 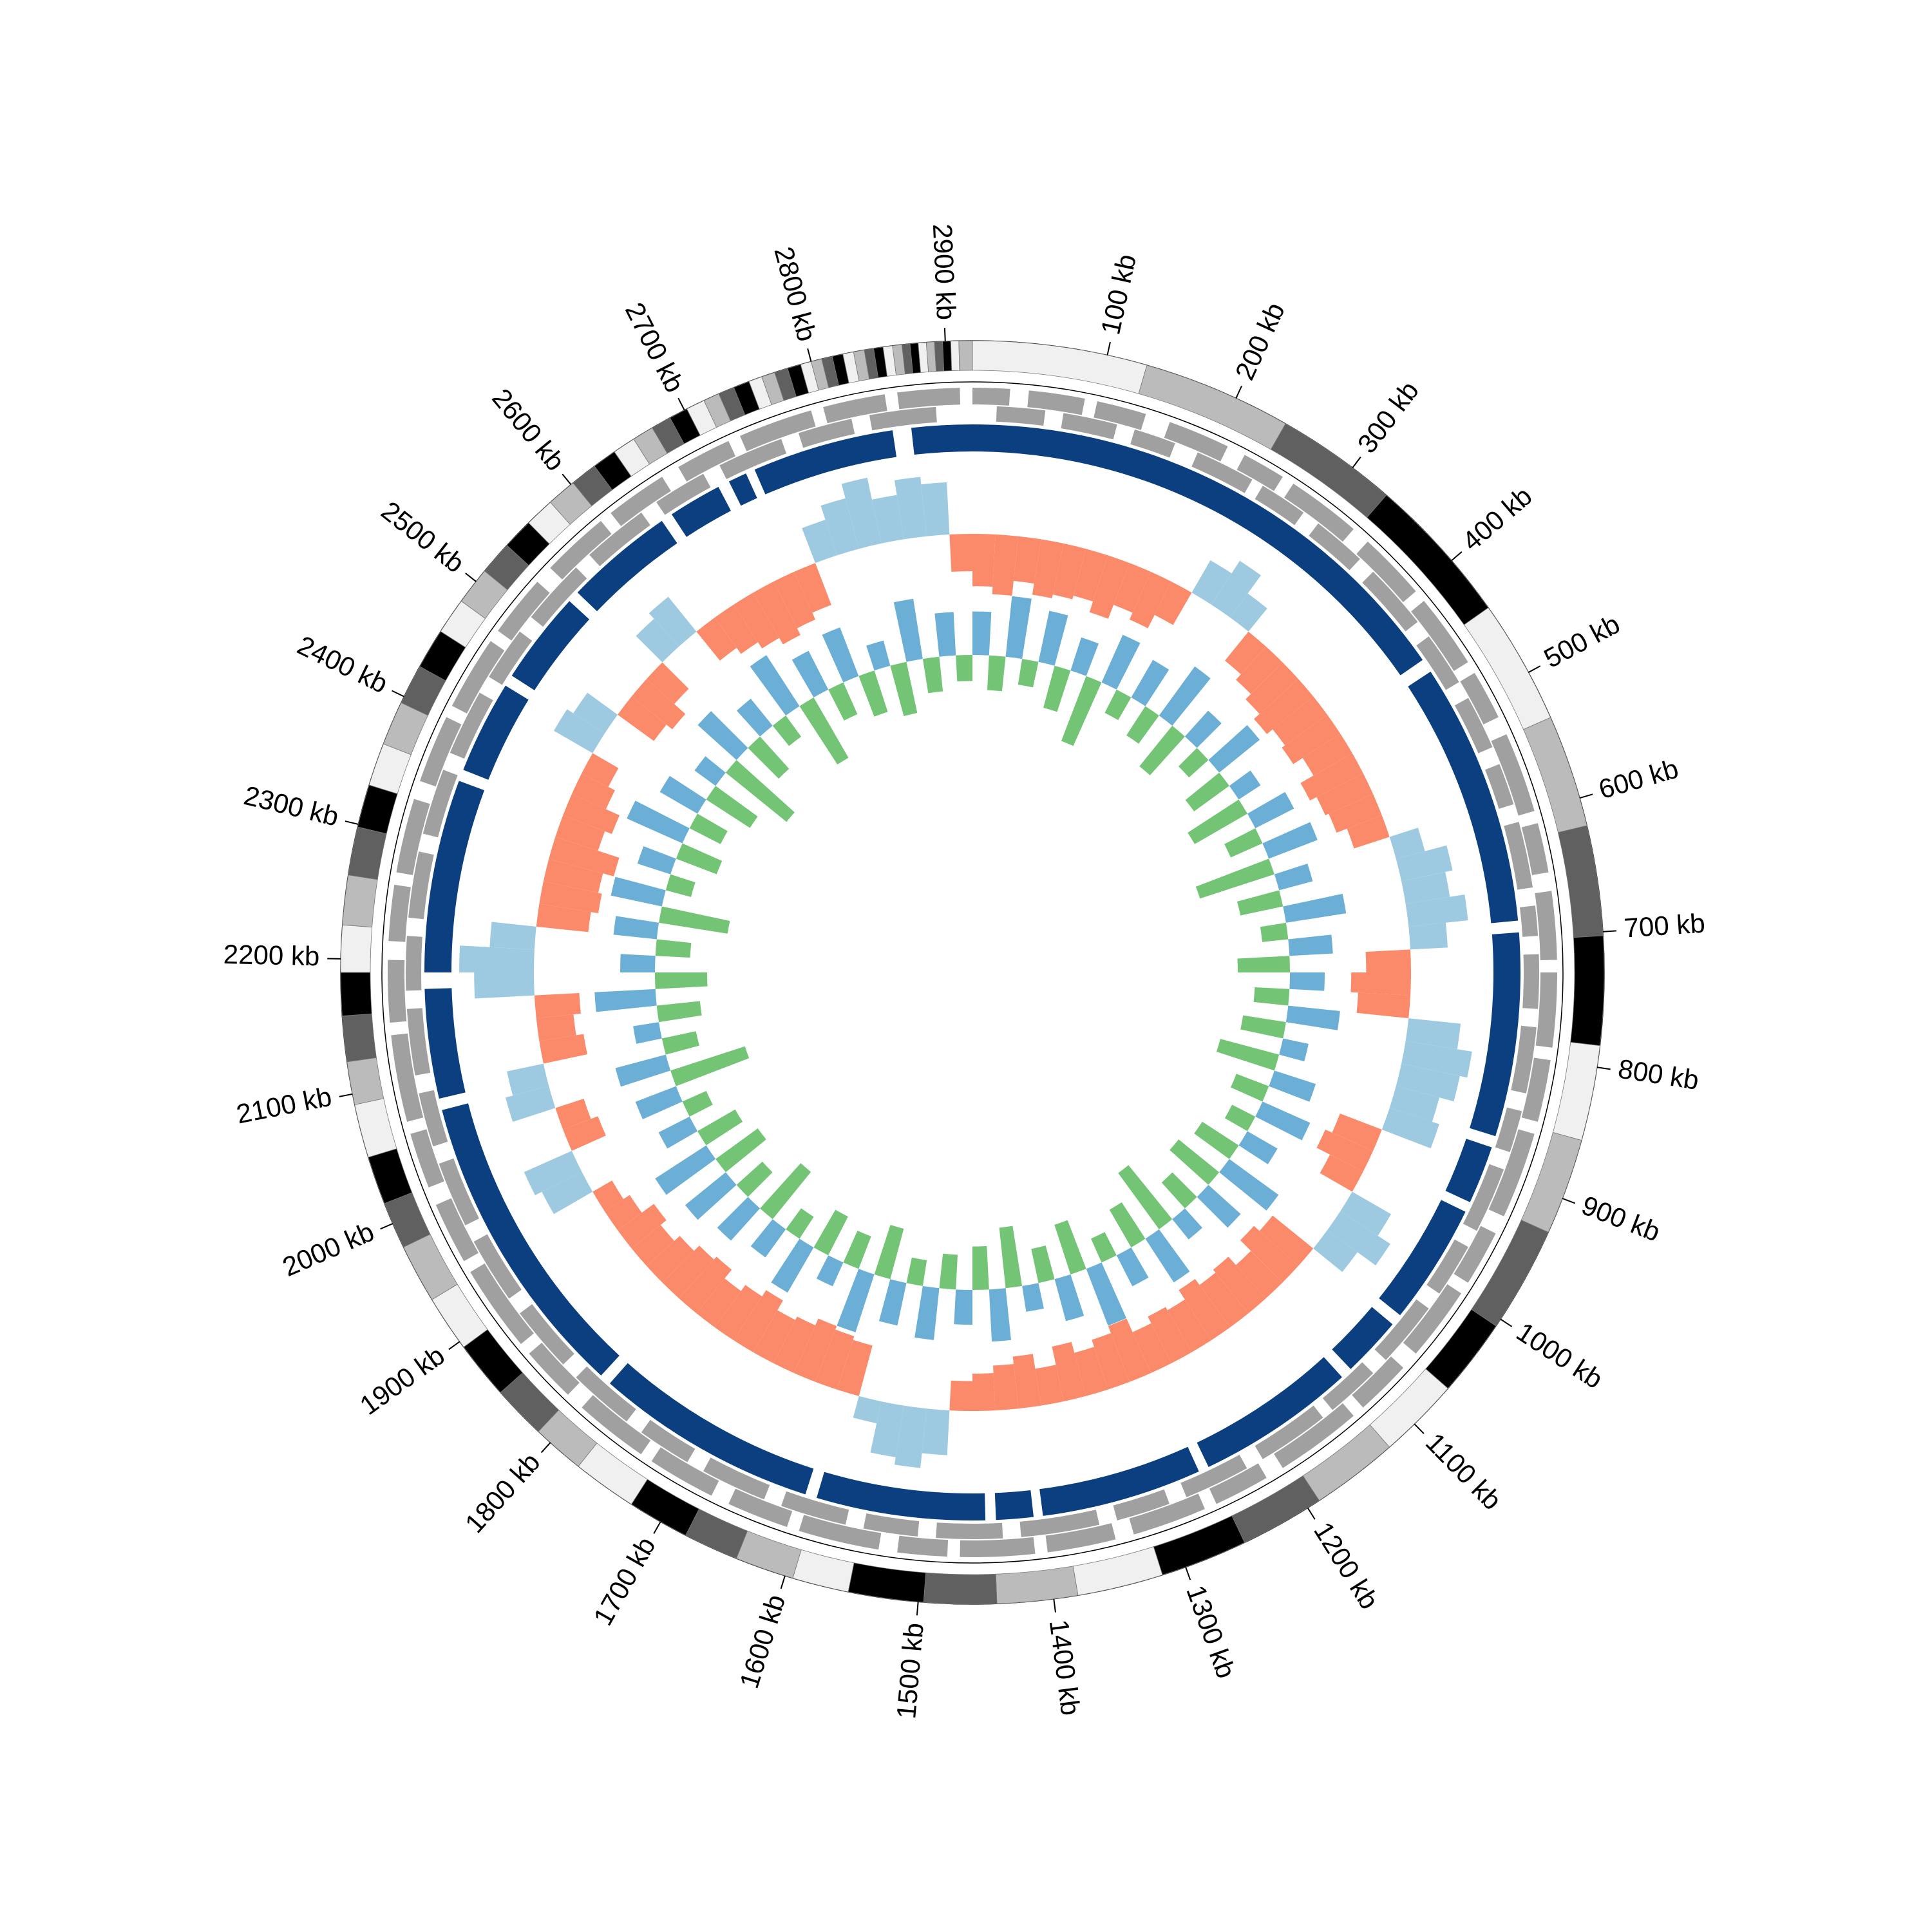 What do you see at coordinates (502, 1493) in the screenshot?
I see `tick-label: 1800 kb` at bounding box center [502, 1493].